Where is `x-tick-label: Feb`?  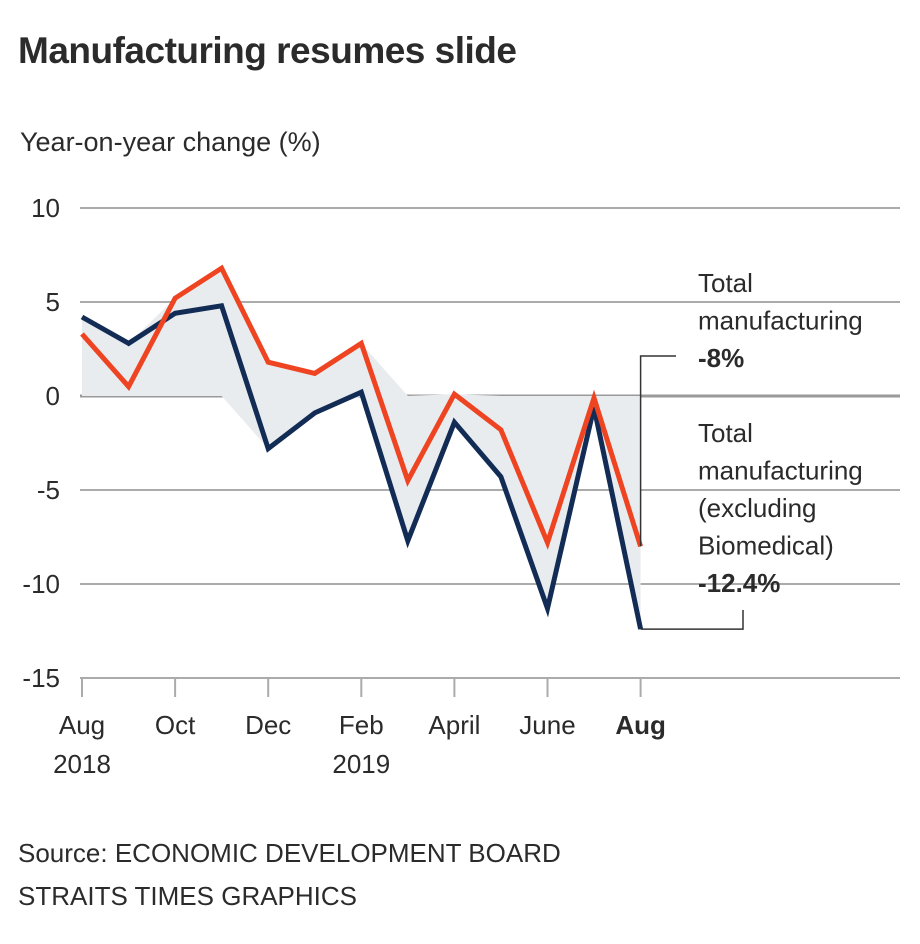
x-tick-label: Feb is located at coordinates (361, 725).